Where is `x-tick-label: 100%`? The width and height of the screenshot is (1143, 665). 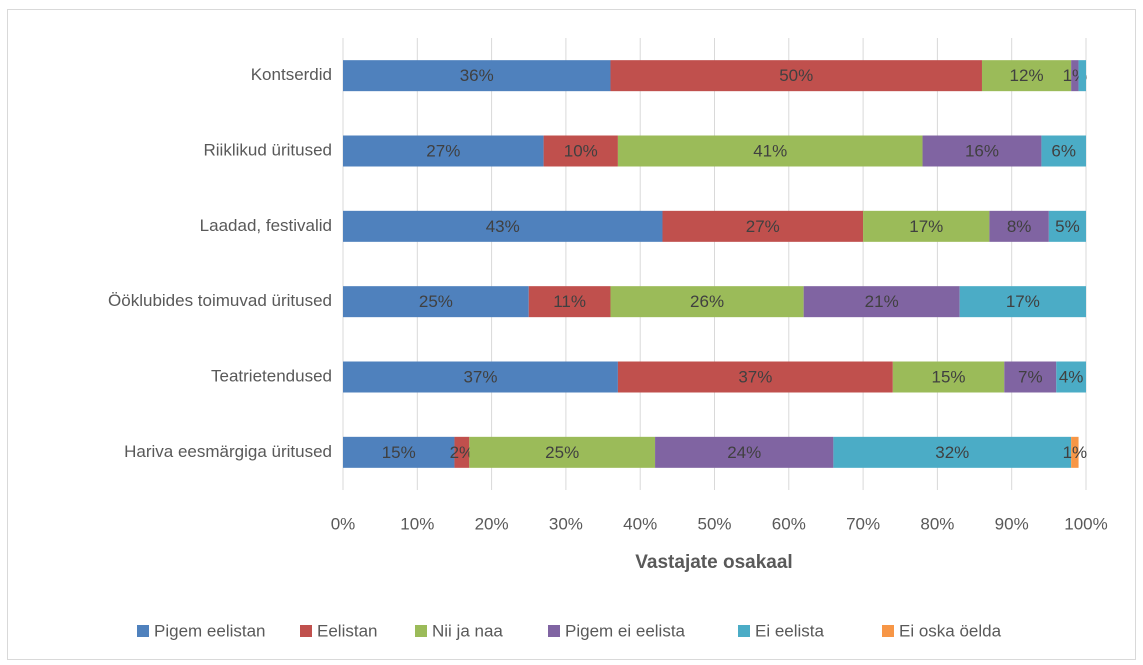
x-tick-label: 100% is located at coordinates (1085, 523).